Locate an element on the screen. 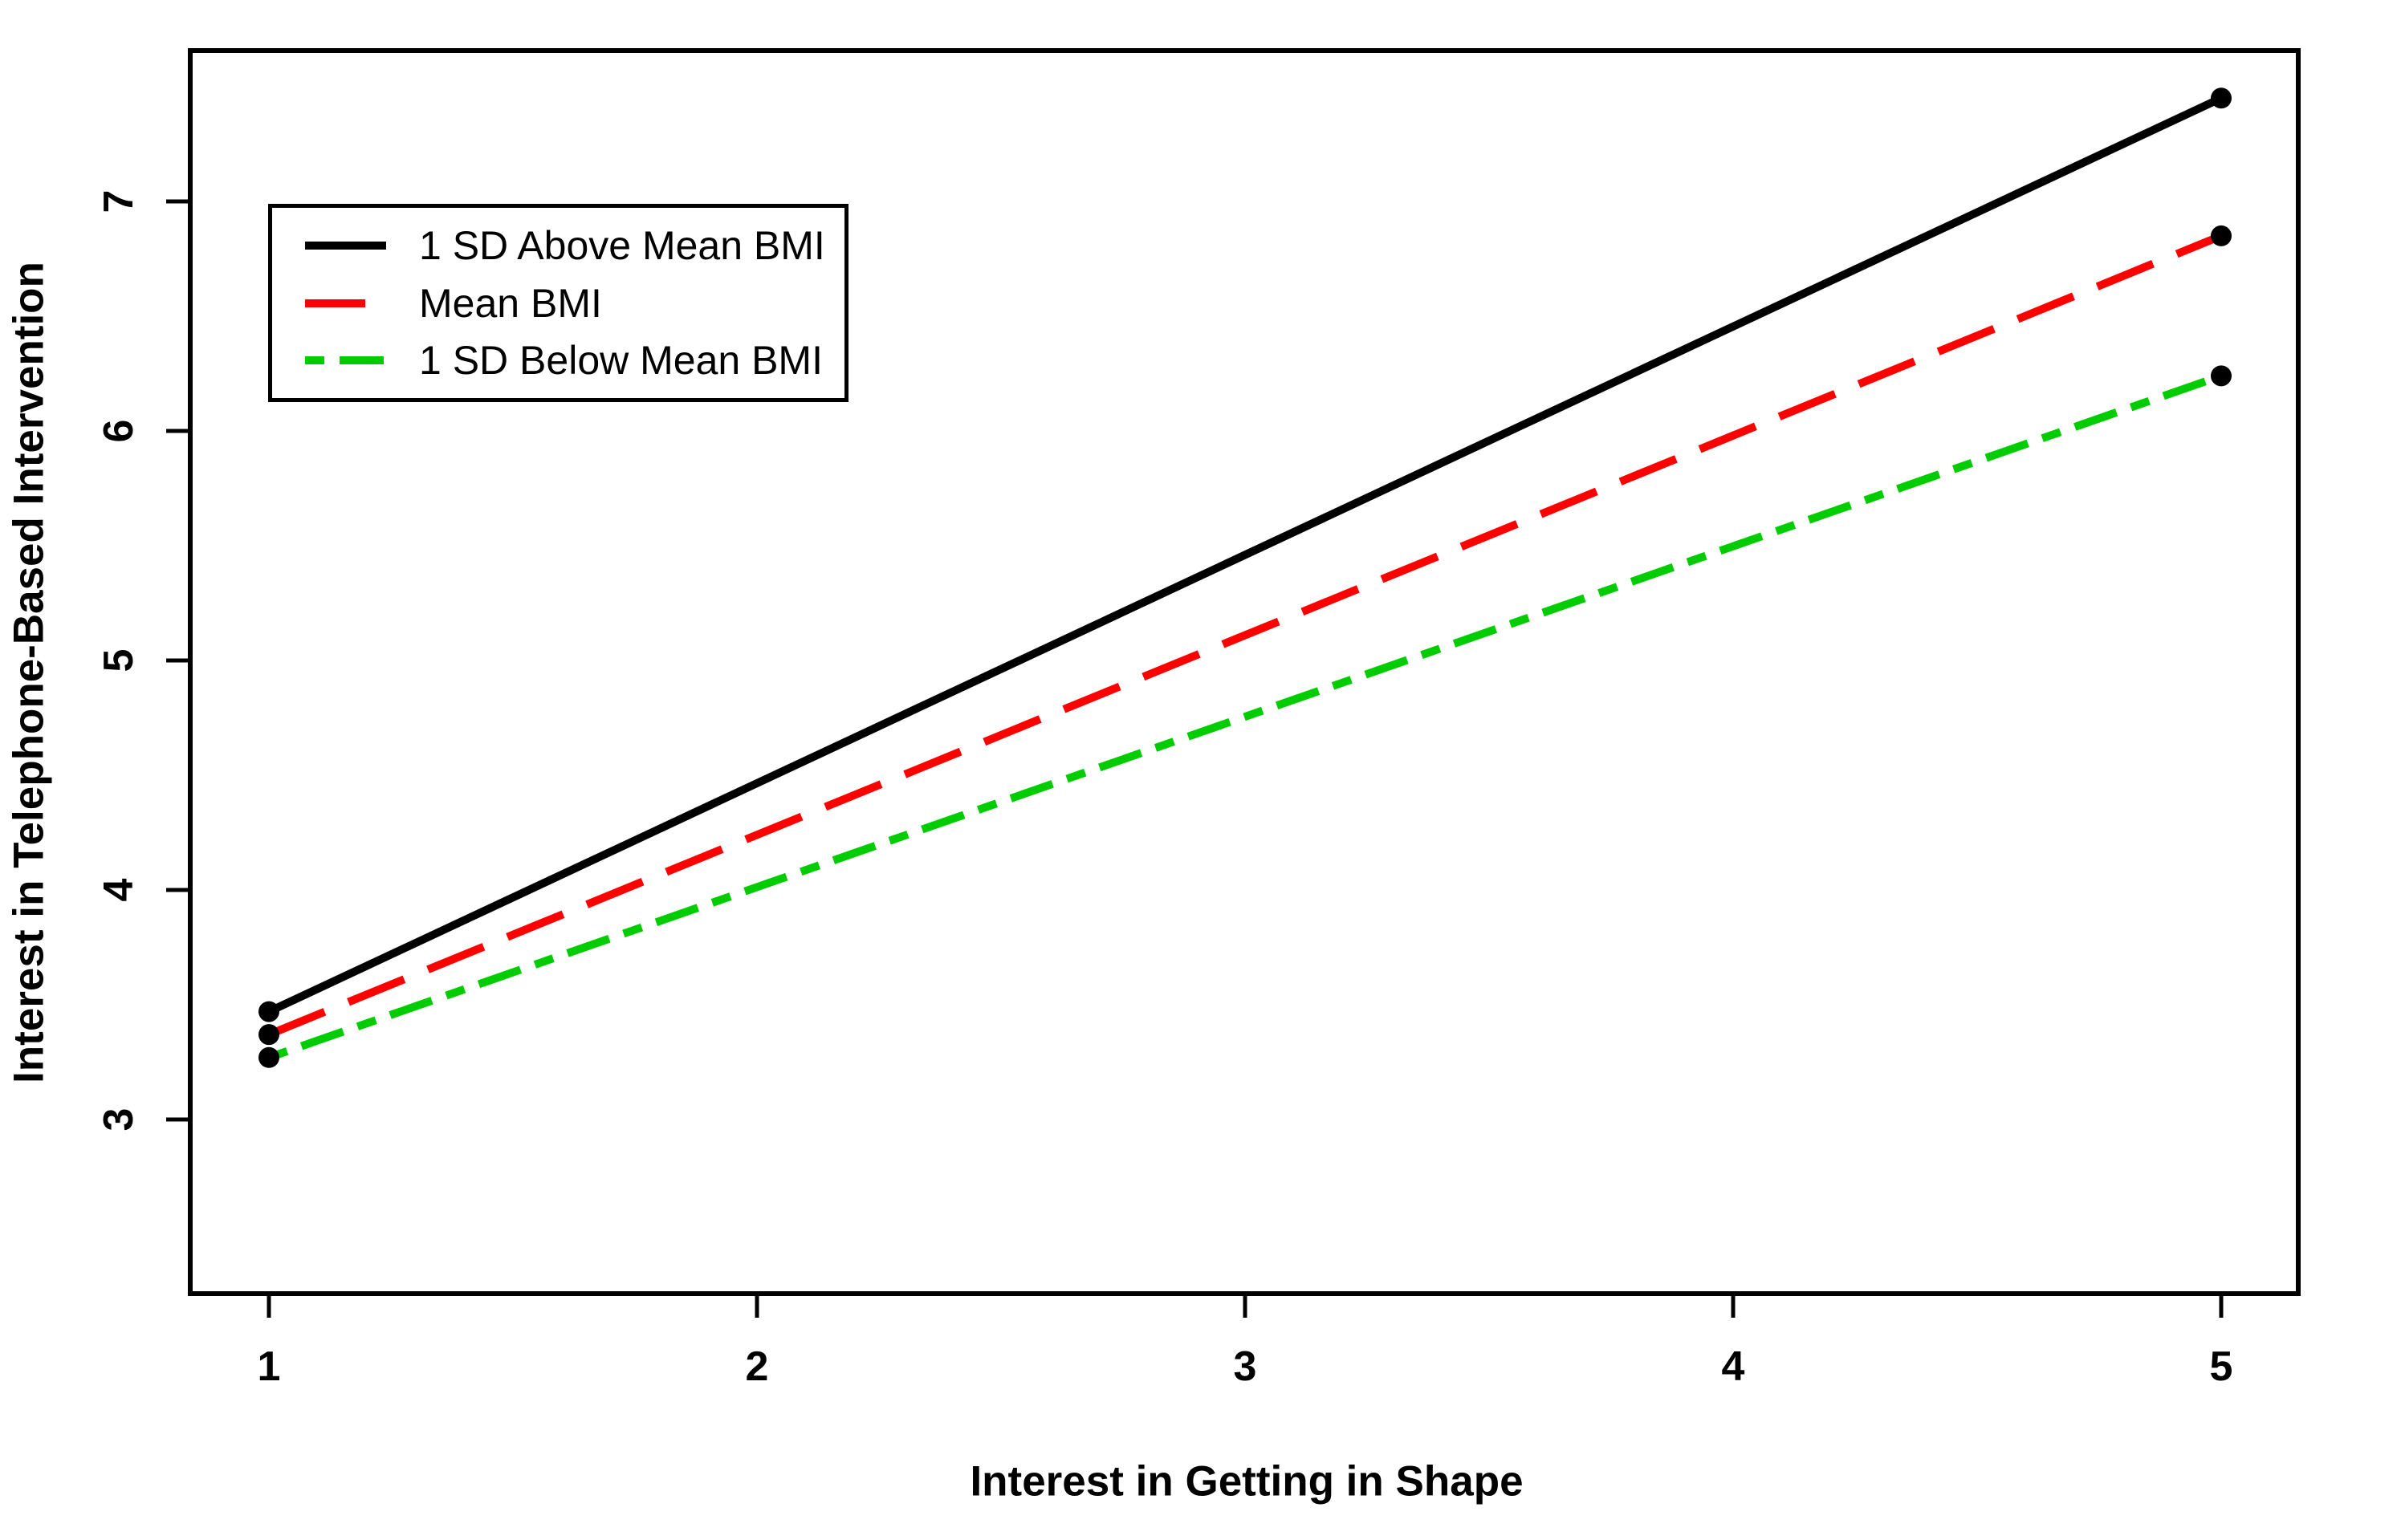 The image size is (2401, 1540). y-tick-label: 6 is located at coordinates (119, 431).